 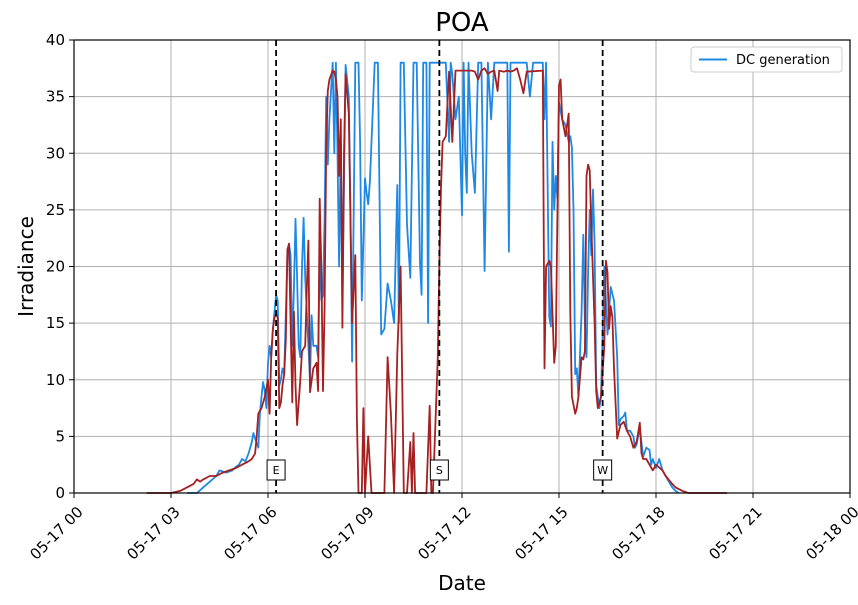 I want to click on y-tick-label: 0, so click(x=60, y=493).